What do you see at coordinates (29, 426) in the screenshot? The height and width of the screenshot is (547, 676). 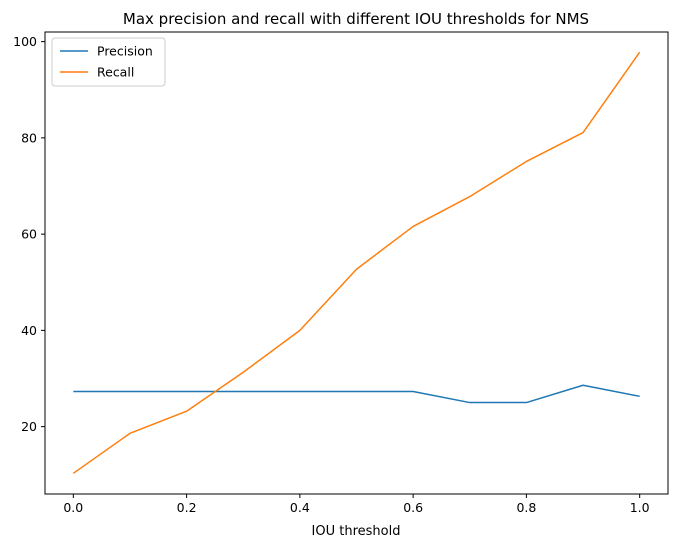 I see `y-tick-label: 20` at bounding box center [29, 426].